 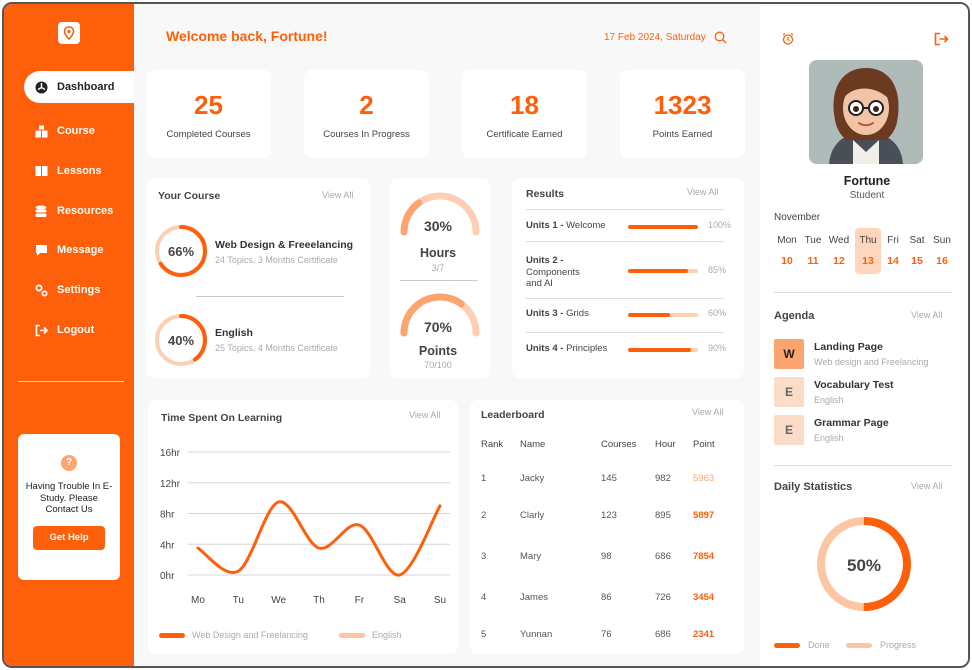 I want to click on leaderboard-title: Leaderboard, so click(x=513, y=415).